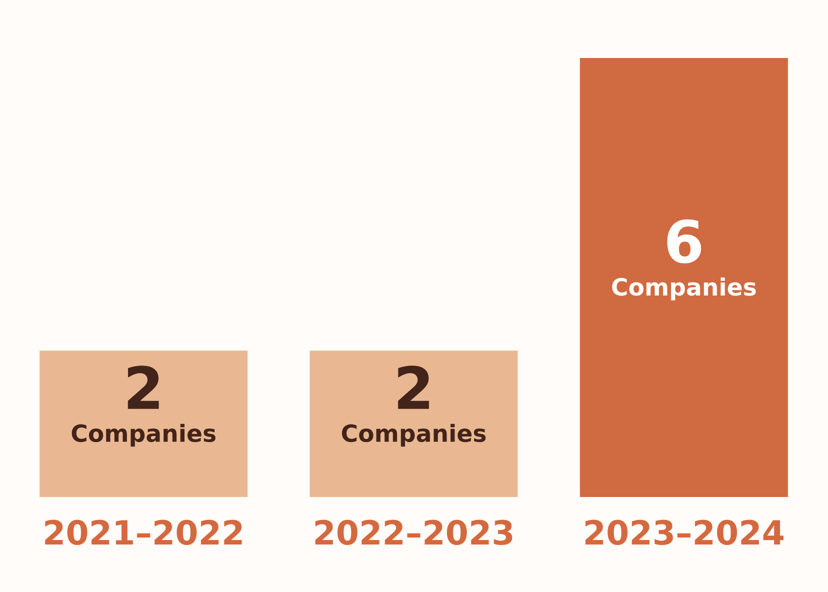 The image size is (828, 592). Describe the element at coordinates (413, 533) in the screenshot. I see `x-tick-label: 2022–2023` at that location.